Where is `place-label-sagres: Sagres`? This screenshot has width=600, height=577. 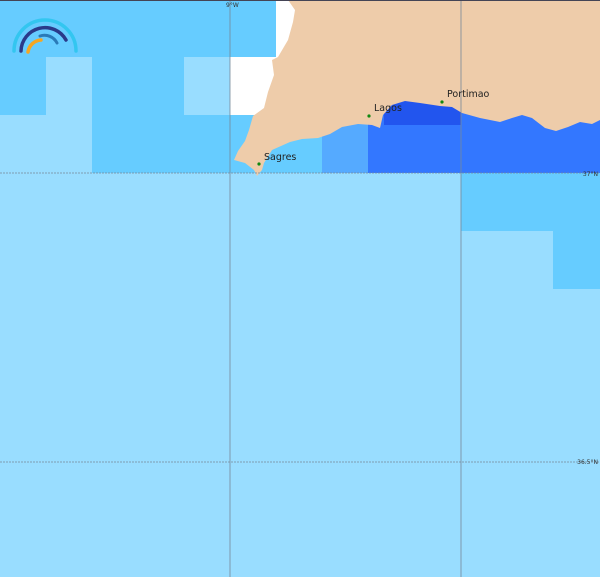
place-label-sagres: Sagres is located at coordinates (280, 157).